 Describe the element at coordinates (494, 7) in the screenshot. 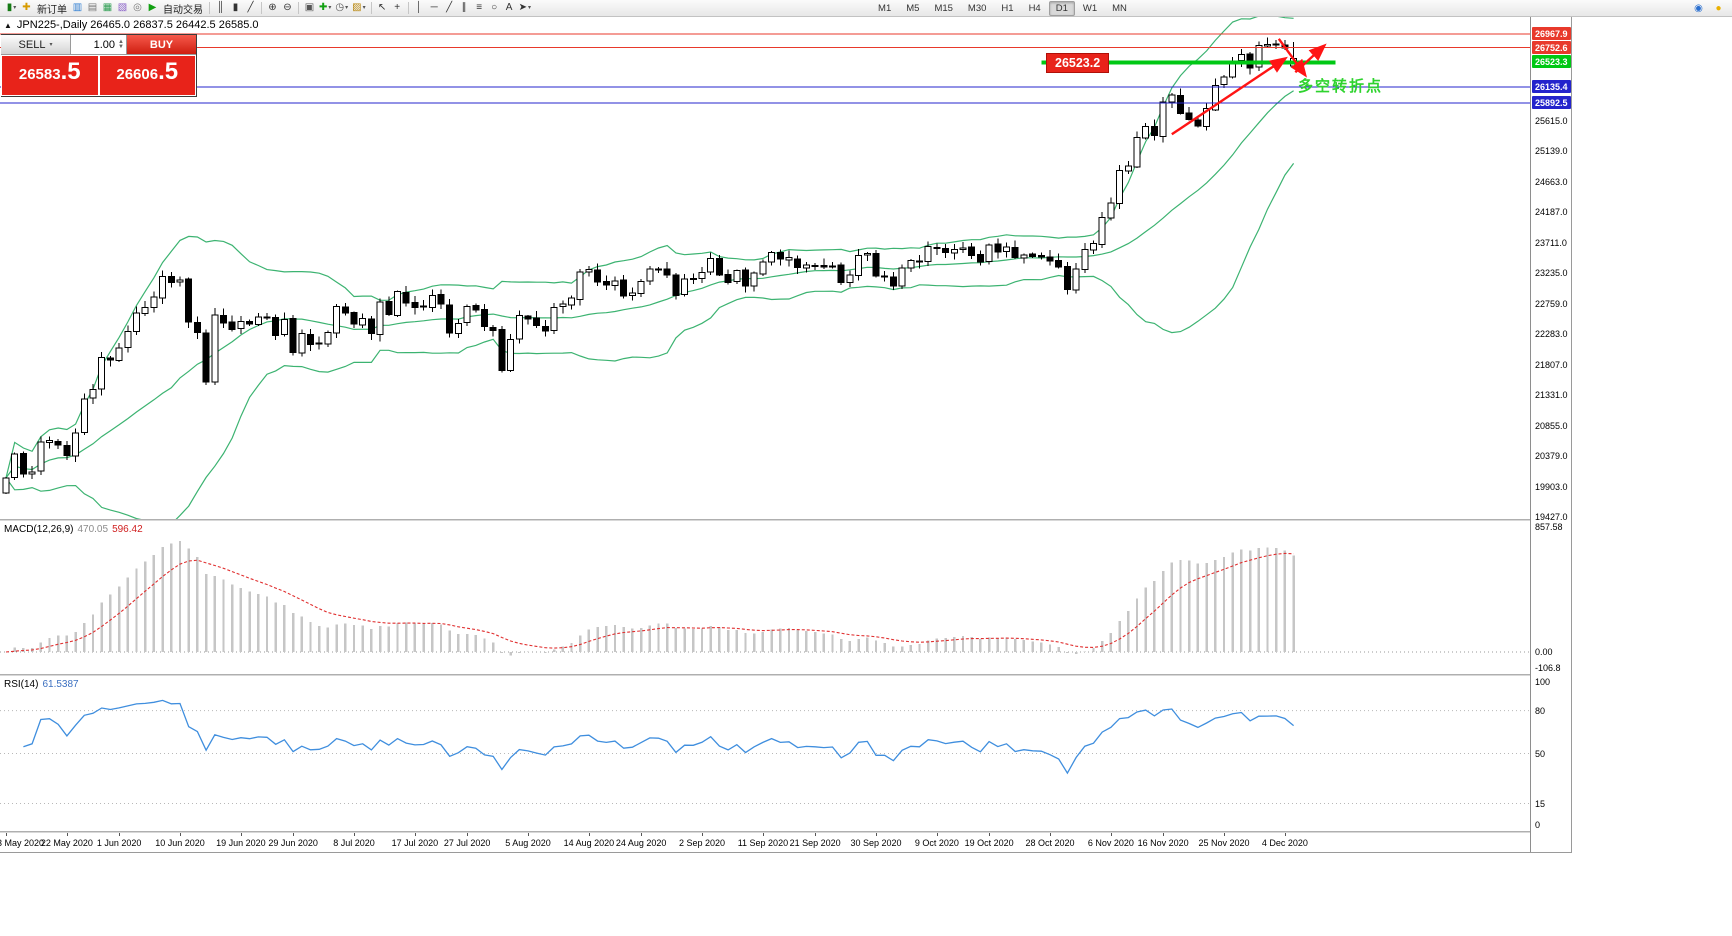

I see `shapes-icon: ○` at that location.